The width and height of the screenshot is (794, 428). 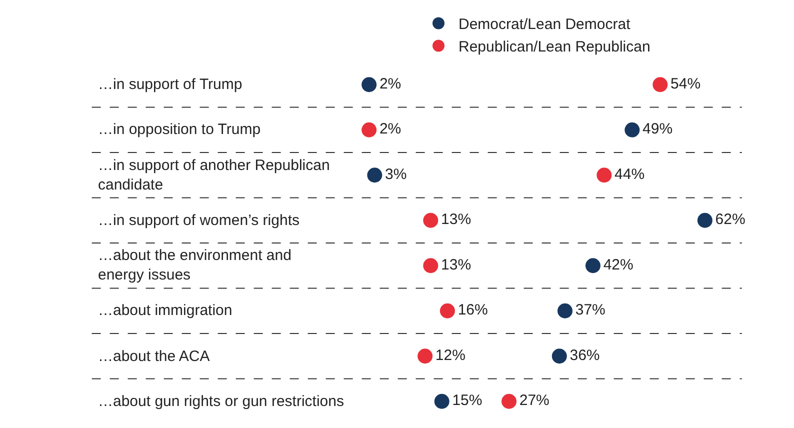 I want to click on data-label: 36%, so click(x=585, y=355).